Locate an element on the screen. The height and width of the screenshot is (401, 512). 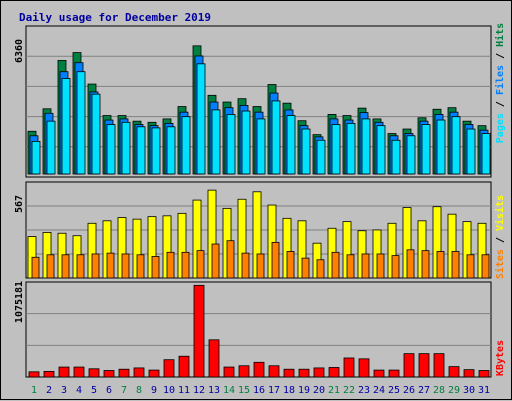
x-tick-label: 27 is located at coordinates (424, 390).